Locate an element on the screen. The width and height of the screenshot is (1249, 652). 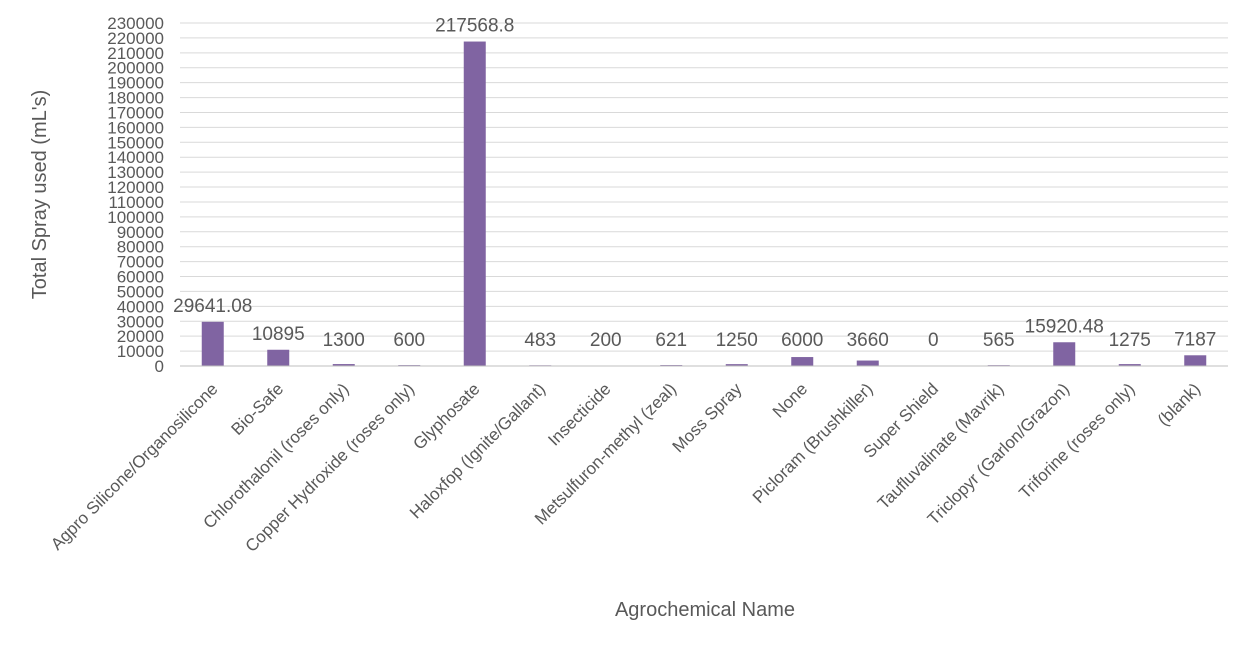
y-axis-title: Total Spray used (mL's) is located at coordinates (40, 194).